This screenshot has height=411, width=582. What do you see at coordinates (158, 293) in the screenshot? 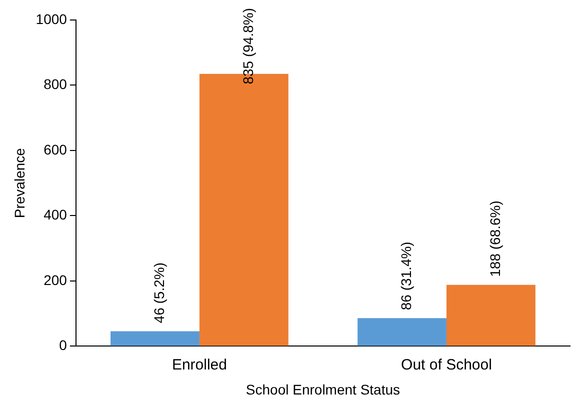
I see `data-label: 46 (5.2%)` at bounding box center [158, 293].